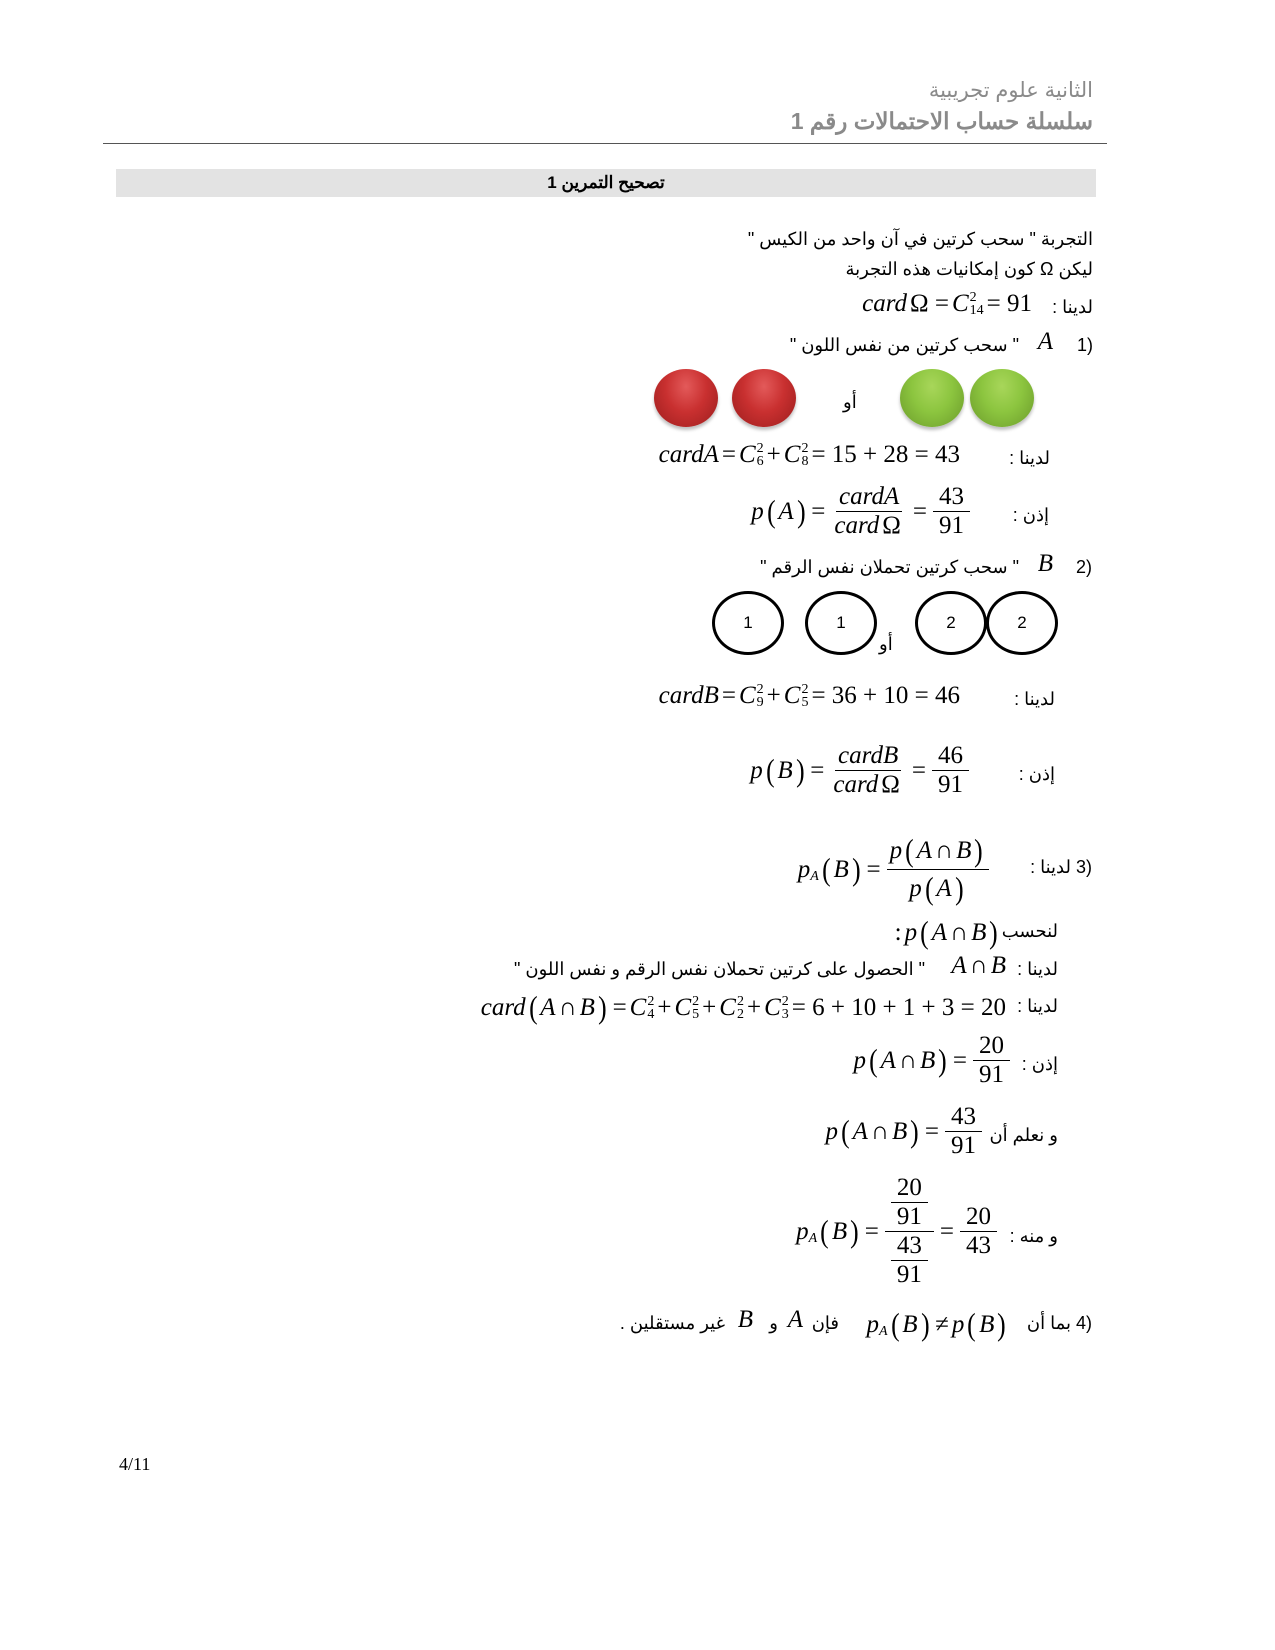 This screenshot has width=1275, height=1650. I want to click on fraction-denominator: card Ω, so click(869, 526).